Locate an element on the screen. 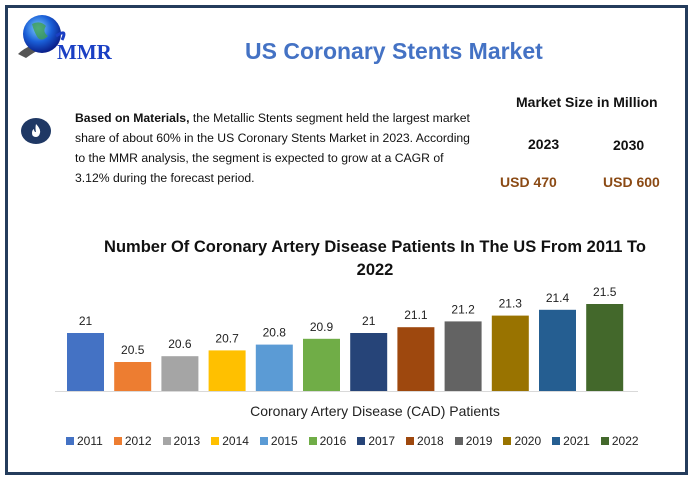 This screenshot has width=690, height=479. bar-2014 is located at coordinates (227, 370).